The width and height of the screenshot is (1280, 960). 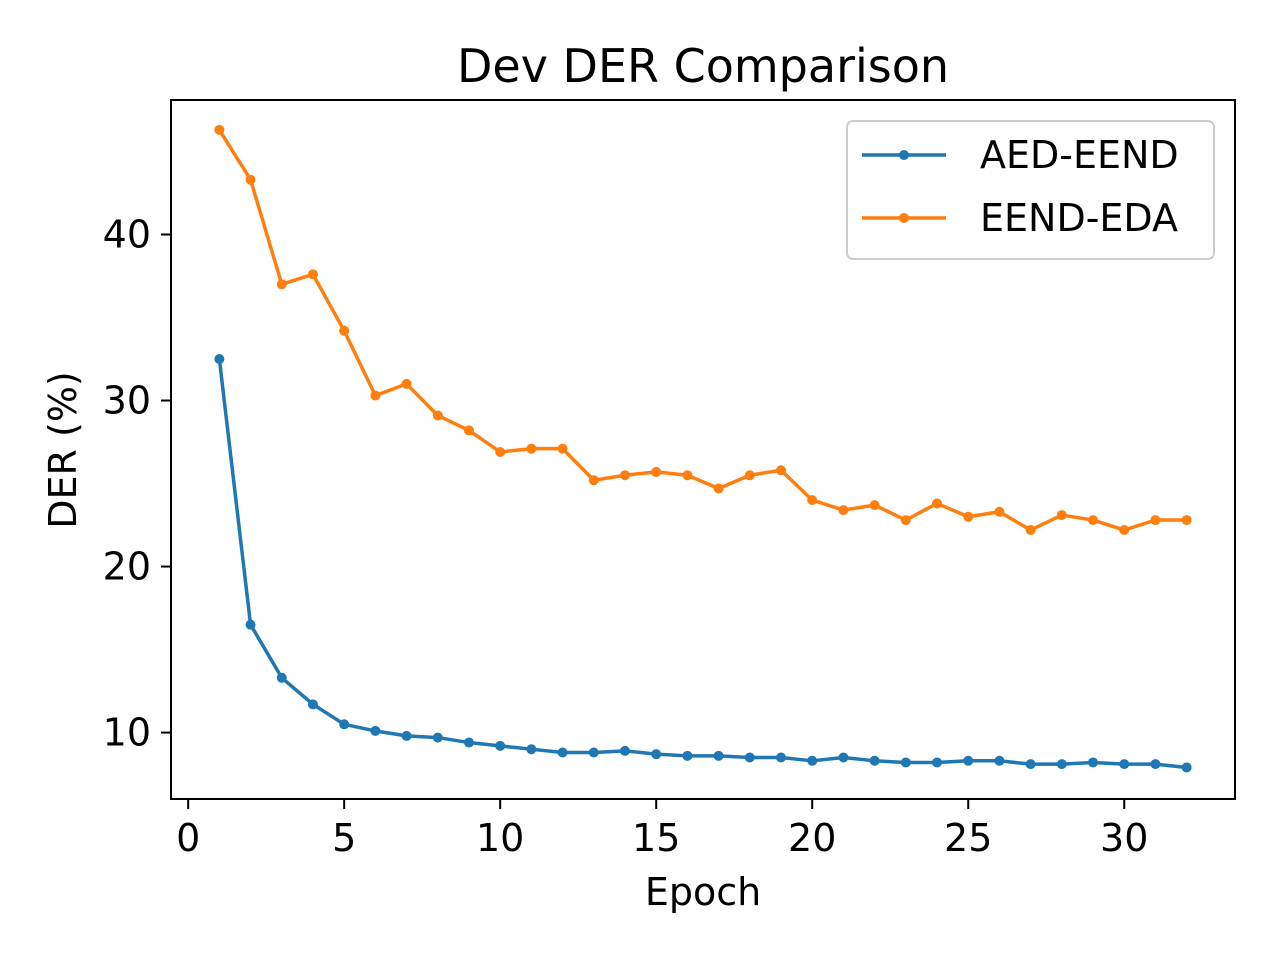 I want to click on legend: AED-EEND EEND-EDA, so click(x=1030, y=190).